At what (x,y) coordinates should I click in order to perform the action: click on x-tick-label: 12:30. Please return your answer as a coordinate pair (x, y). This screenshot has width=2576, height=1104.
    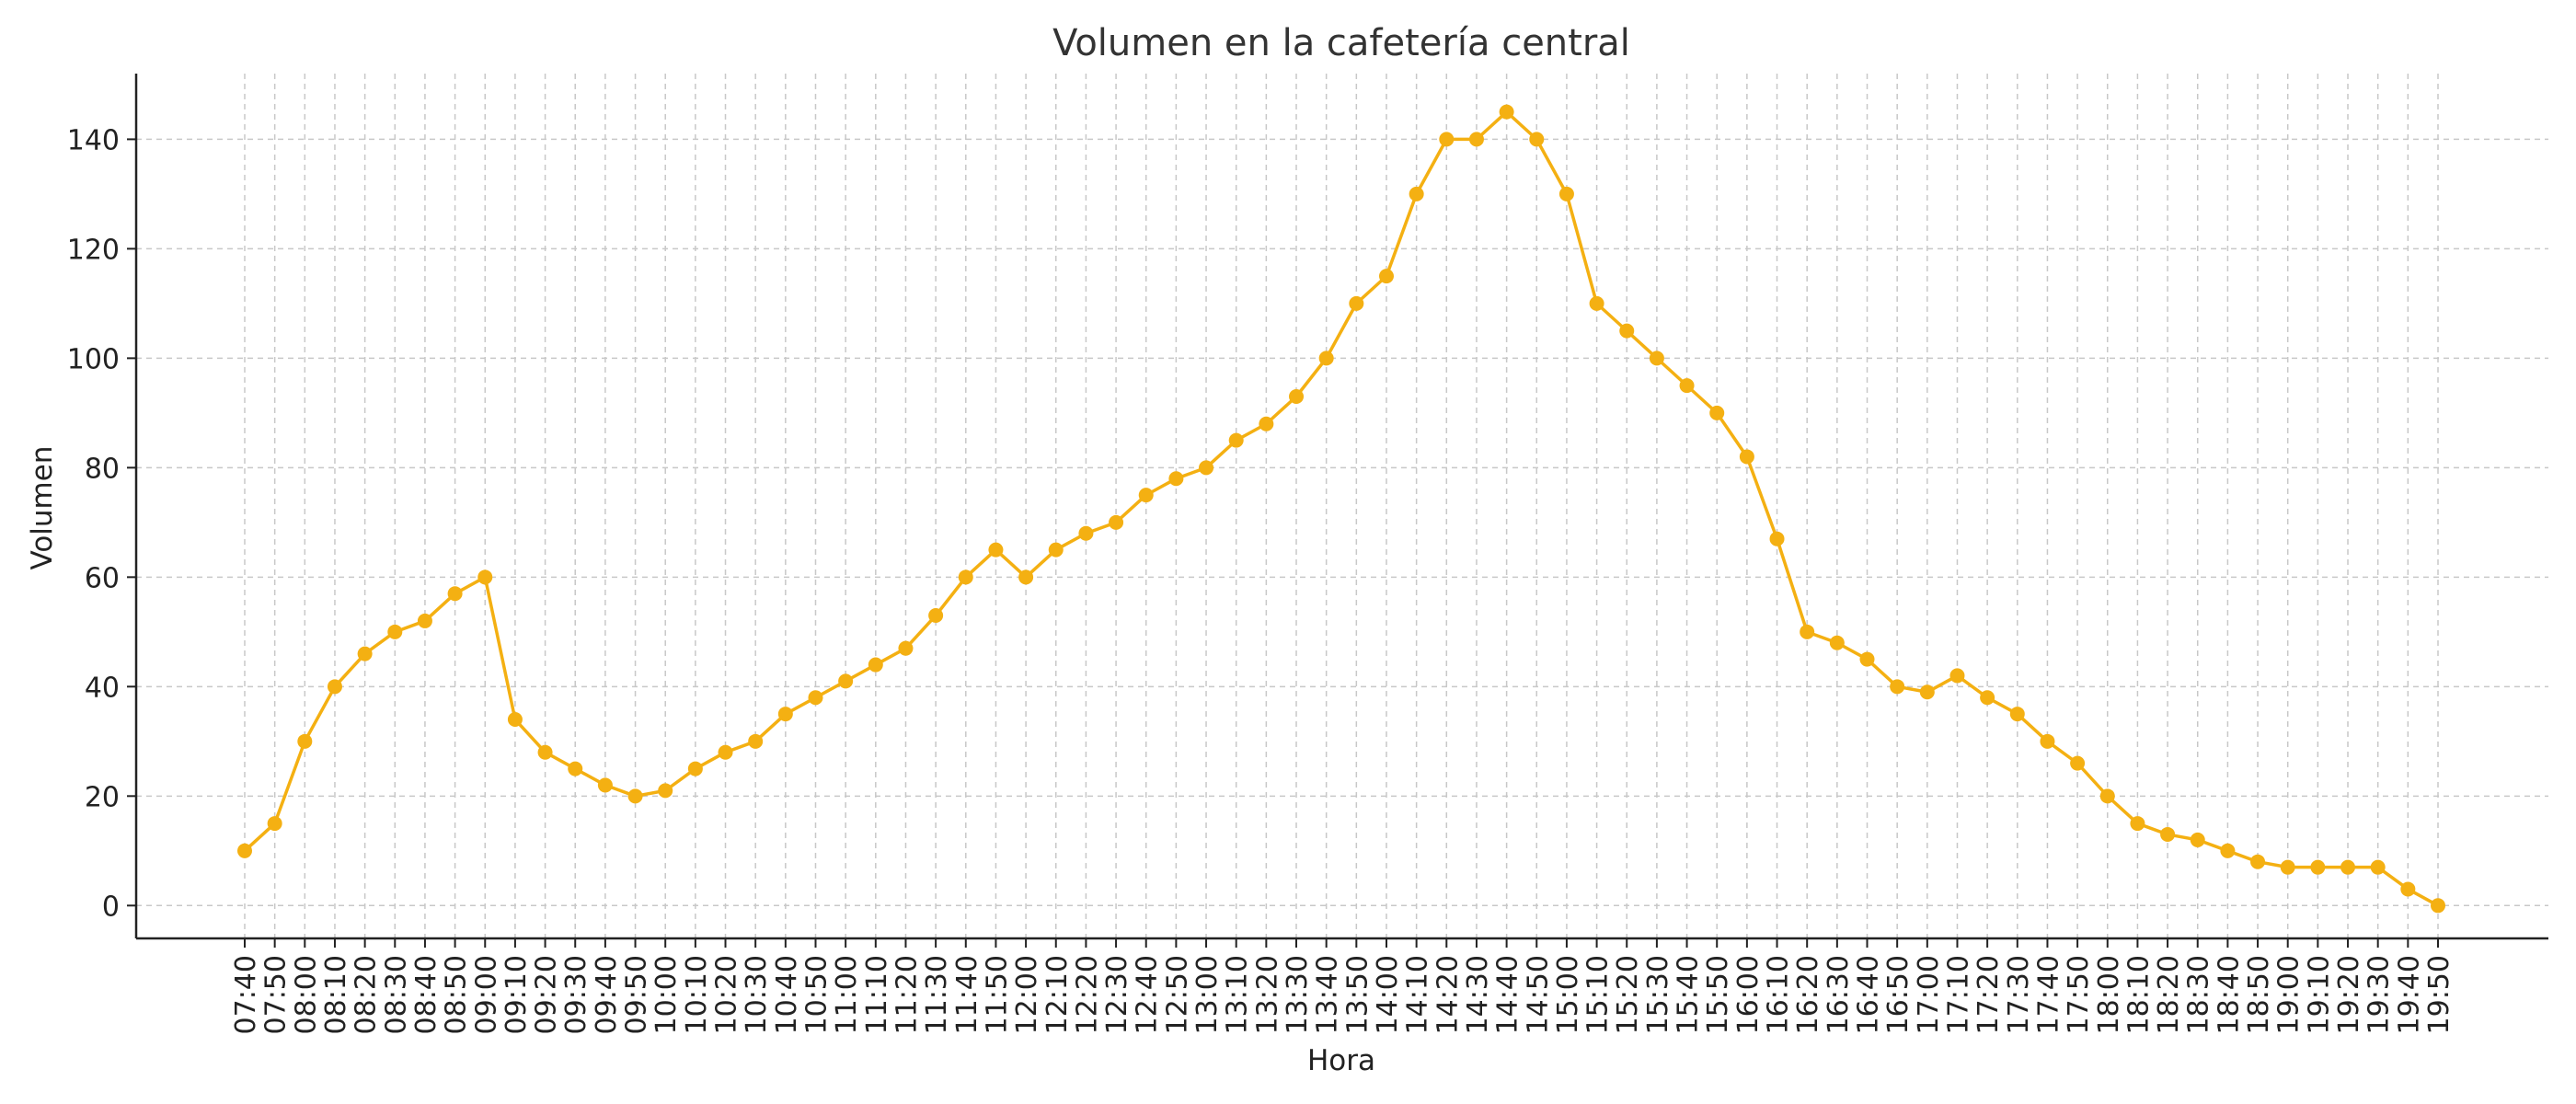
    Looking at the image, I should click on (1117, 995).